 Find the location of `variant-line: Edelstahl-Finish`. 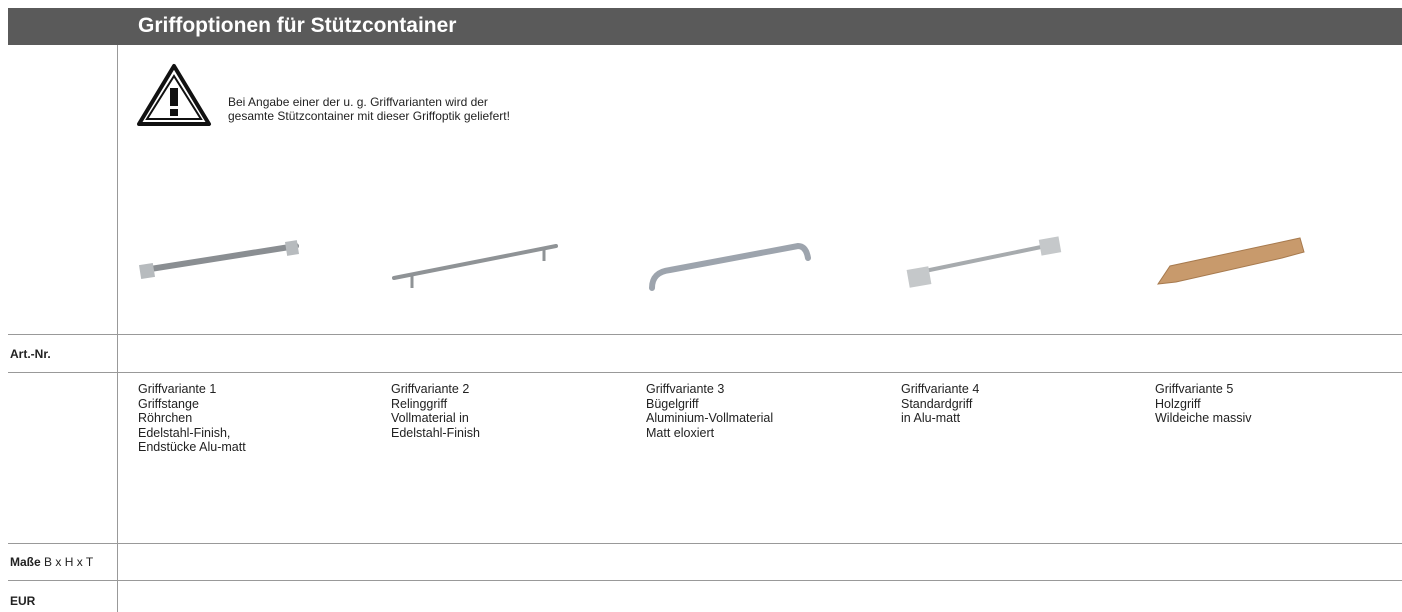

variant-line: Edelstahl-Finish is located at coordinates (435, 432).